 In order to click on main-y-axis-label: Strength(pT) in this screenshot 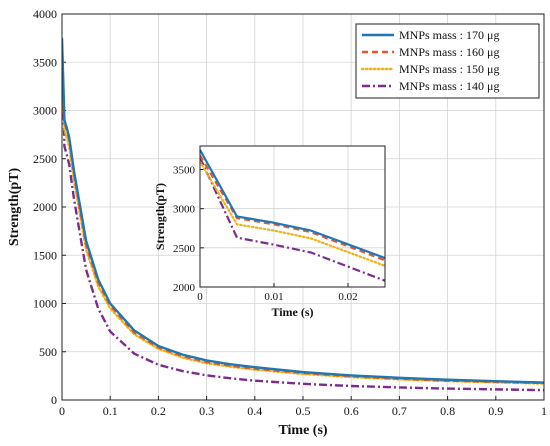, I will do `click(14, 207)`.